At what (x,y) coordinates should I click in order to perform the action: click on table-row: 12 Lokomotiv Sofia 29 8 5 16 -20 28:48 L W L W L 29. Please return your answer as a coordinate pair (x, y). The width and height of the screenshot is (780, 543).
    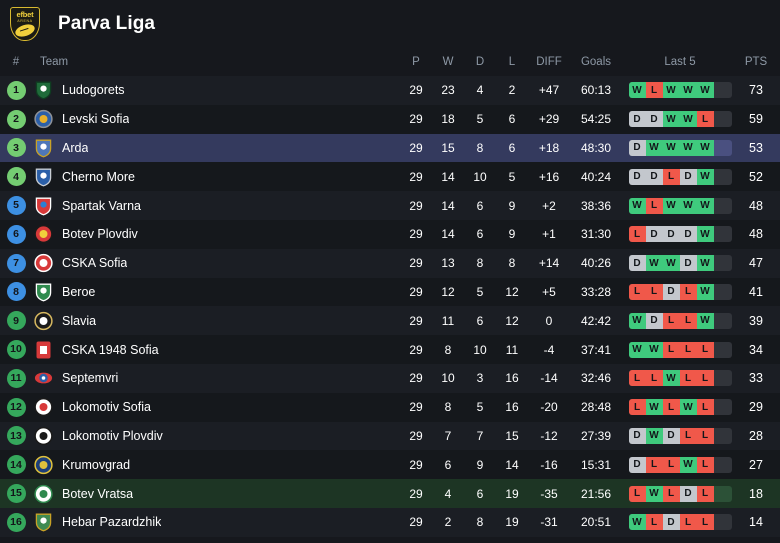
    Looking at the image, I should click on (390, 407).